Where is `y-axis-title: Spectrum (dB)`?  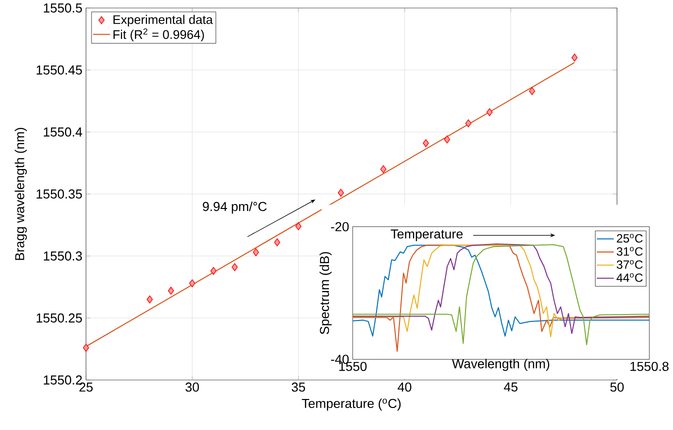 y-axis-title: Spectrum (dB) is located at coordinates (326, 293).